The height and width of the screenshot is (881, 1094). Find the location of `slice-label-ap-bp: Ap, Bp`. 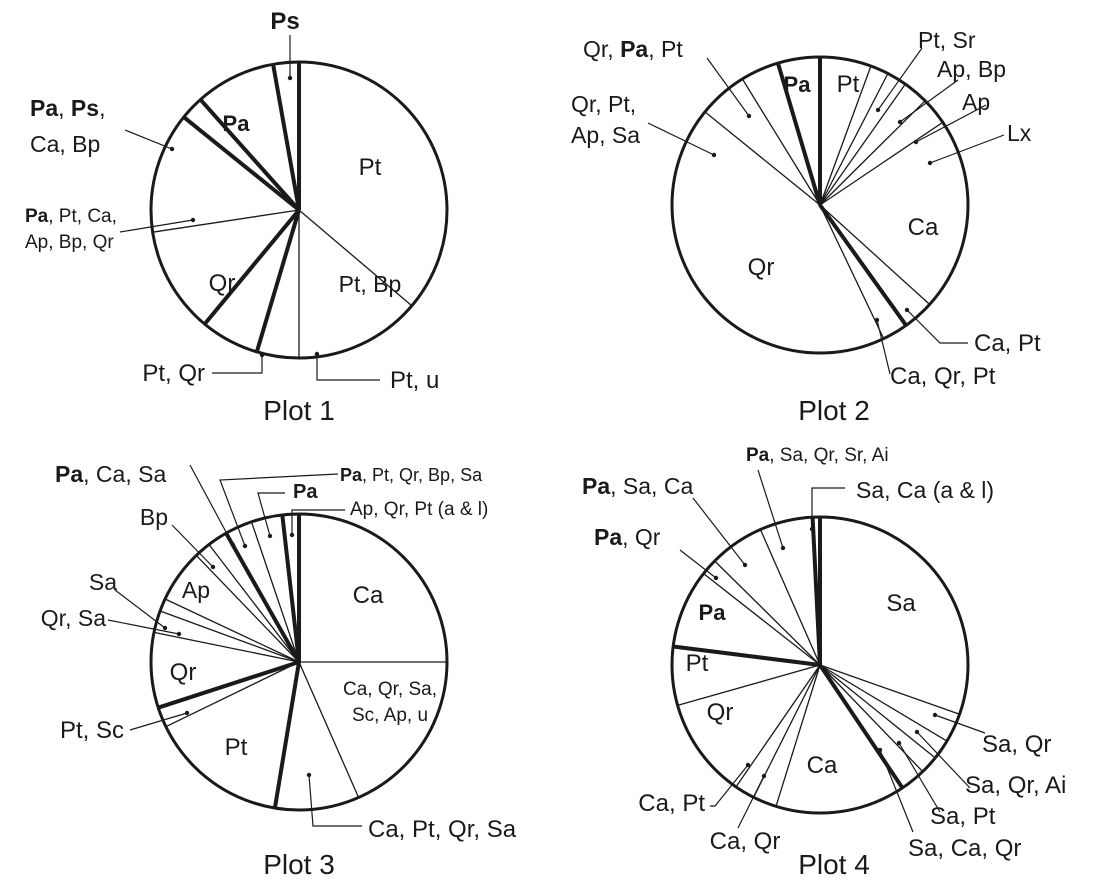

slice-label-ap-bp: Ap, Bp is located at coordinates (971, 69).